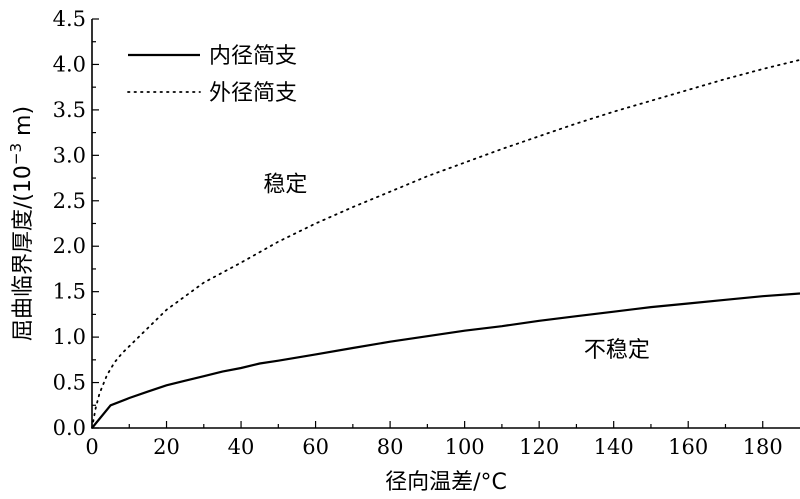 The width and height of the screenshot is (800, 499). Describe the element at coordinates (688, 447) in the screenshot. I see `x-tick-label: 160` at that location.